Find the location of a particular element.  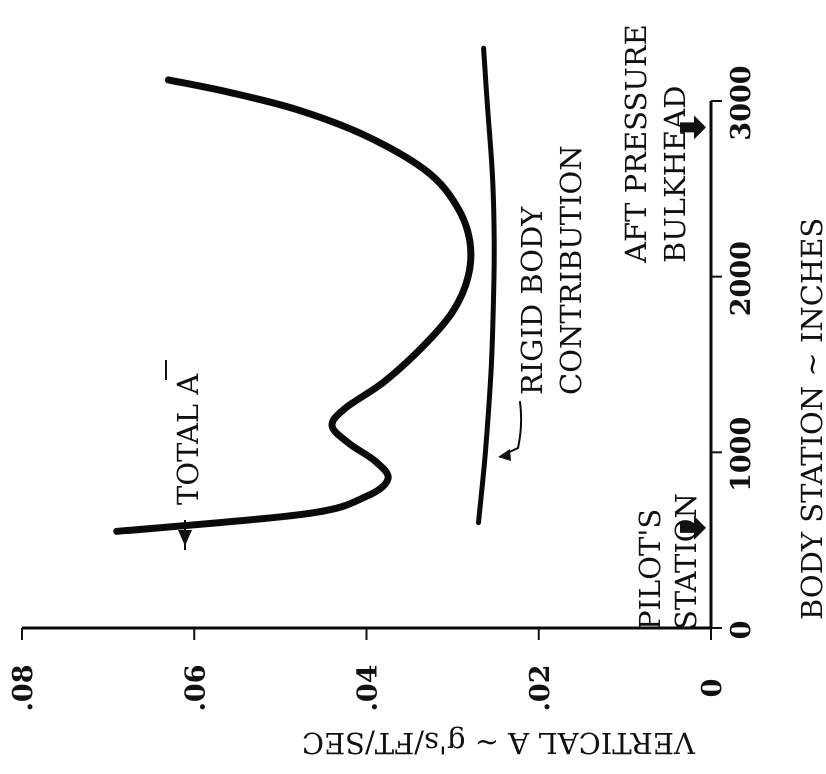

series-label-total-a: TOTAL A is located at coordinates (188, 439).